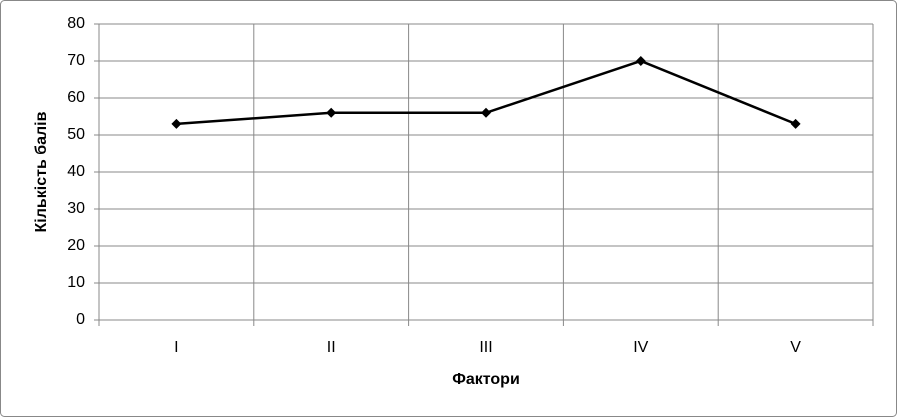 This screenshot has width=897, height=417. What do you see at coordinates (80, 319) in the screenshot?
I see `y-tick-label: 0` at bounding box center [80, 319].